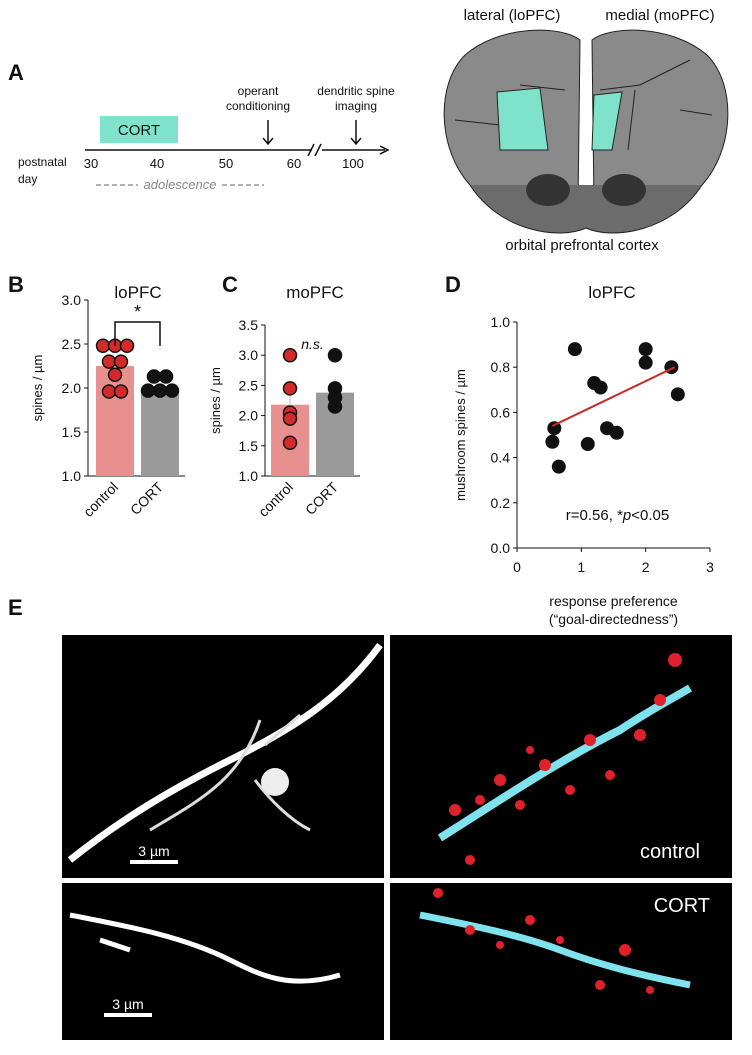  I want to click on tick-label: 40, so click(157, 163).